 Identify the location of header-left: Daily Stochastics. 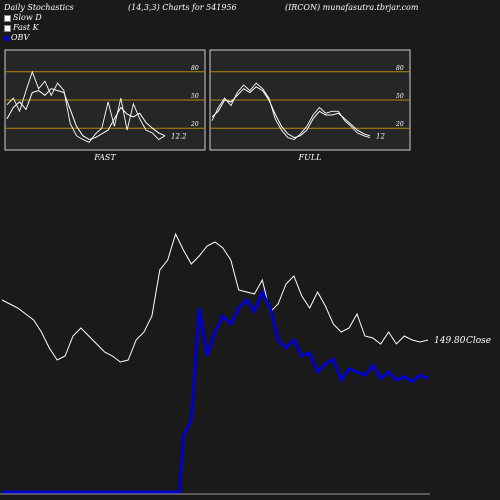
(39, 7).